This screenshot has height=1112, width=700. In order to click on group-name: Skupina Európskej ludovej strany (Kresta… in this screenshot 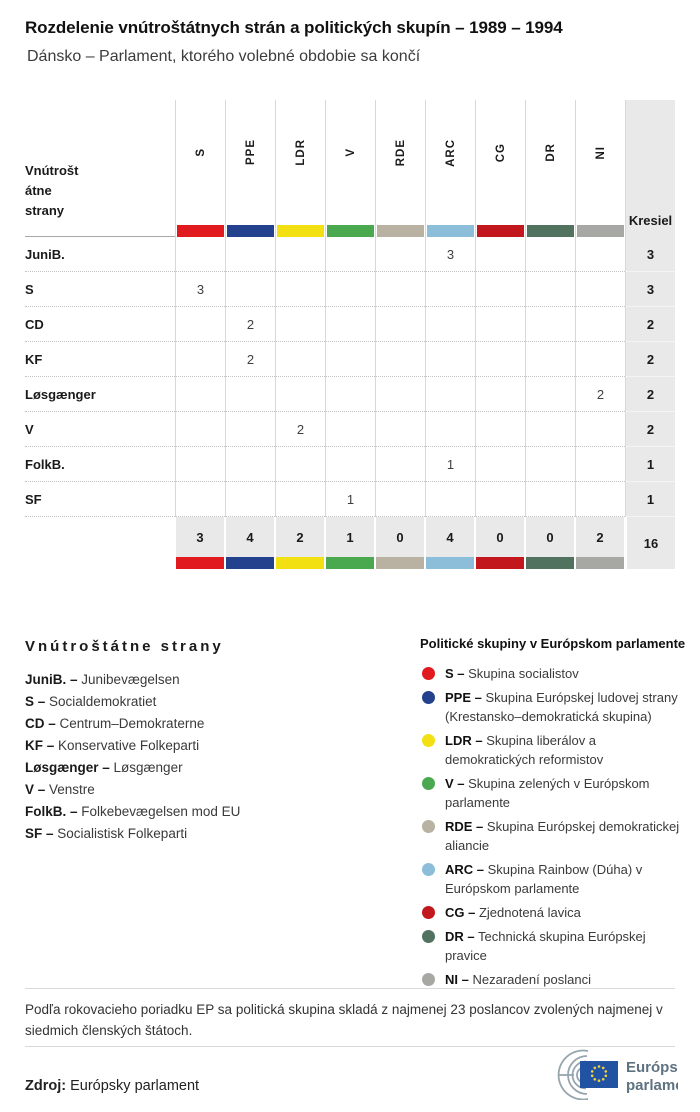, I will do `click(561, 707)`.